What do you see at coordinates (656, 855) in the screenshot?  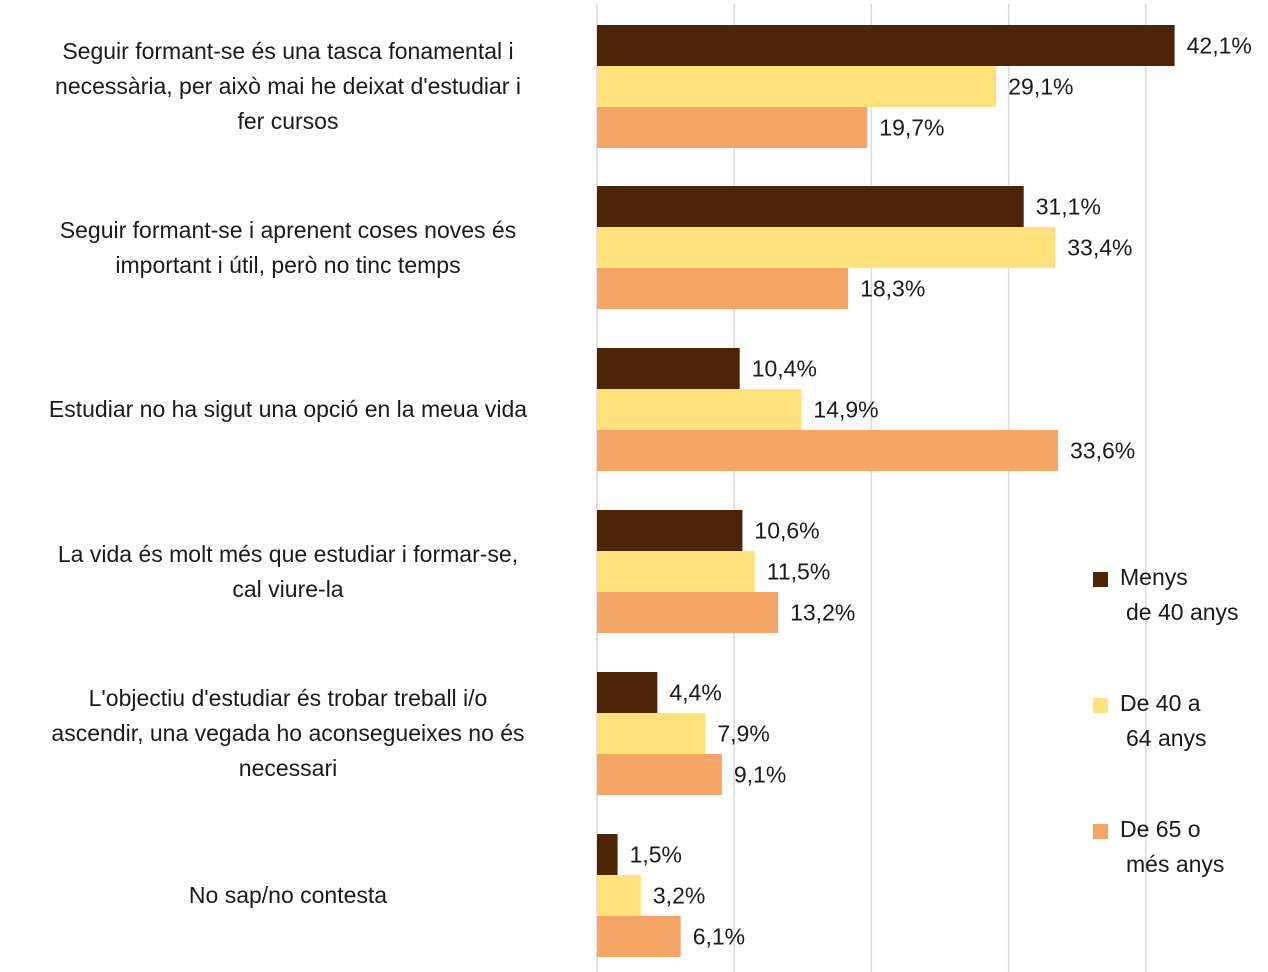 I see `data-label: 1,5%` at bounding box center [656, 855].